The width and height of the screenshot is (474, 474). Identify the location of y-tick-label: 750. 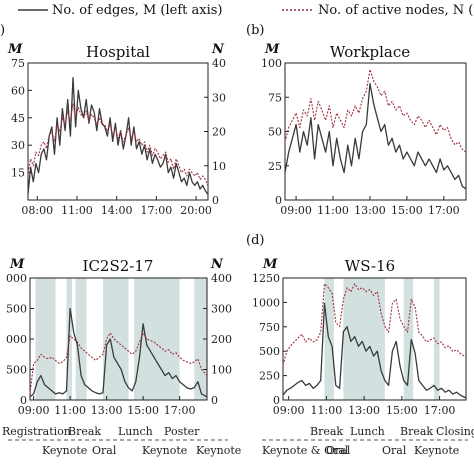
(269, 327).